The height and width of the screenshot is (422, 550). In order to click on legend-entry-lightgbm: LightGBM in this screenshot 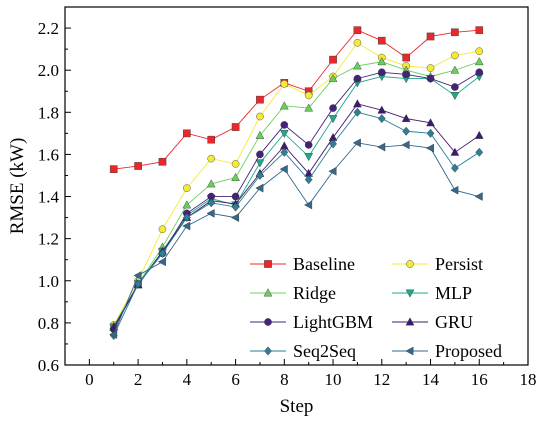, I will do `click(311, 322)`.